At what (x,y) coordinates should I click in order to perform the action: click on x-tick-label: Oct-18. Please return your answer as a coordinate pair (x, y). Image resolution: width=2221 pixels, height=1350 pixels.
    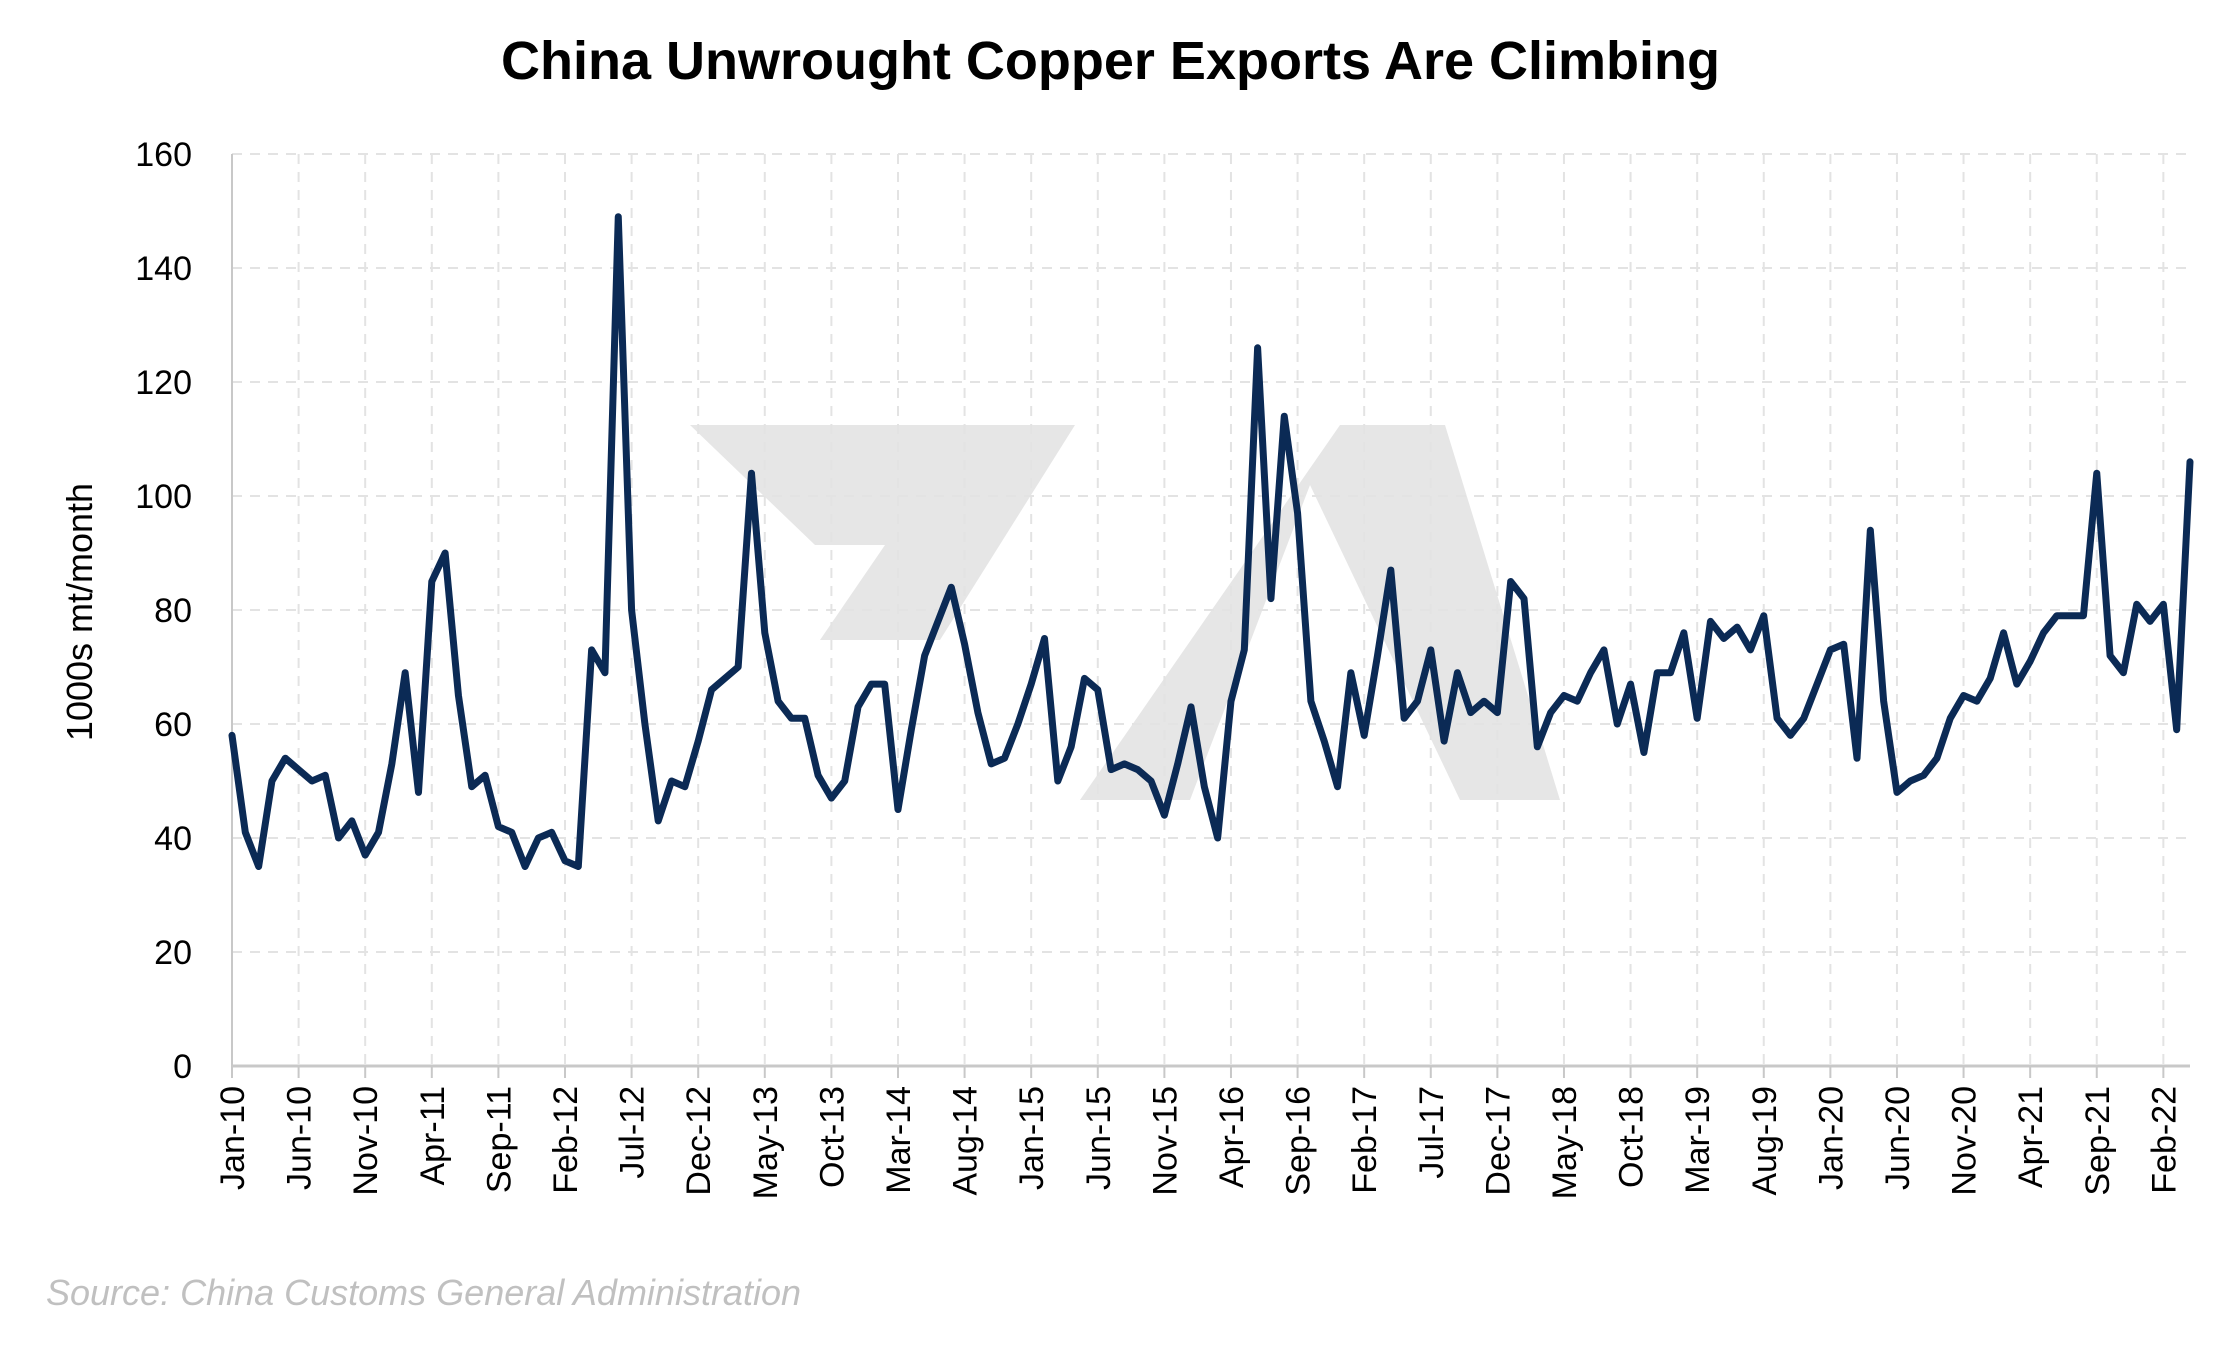
    Looking at the image, I should click on (1632, 1137).